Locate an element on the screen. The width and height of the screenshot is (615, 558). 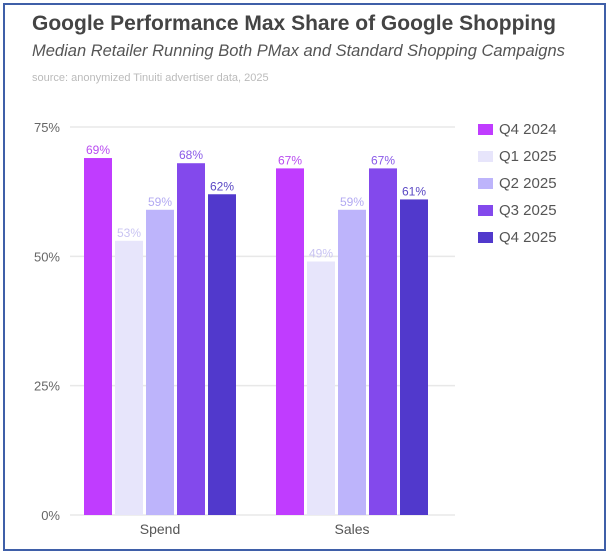
legend-item: Q4 2025 is located at coordinates (517, 237).